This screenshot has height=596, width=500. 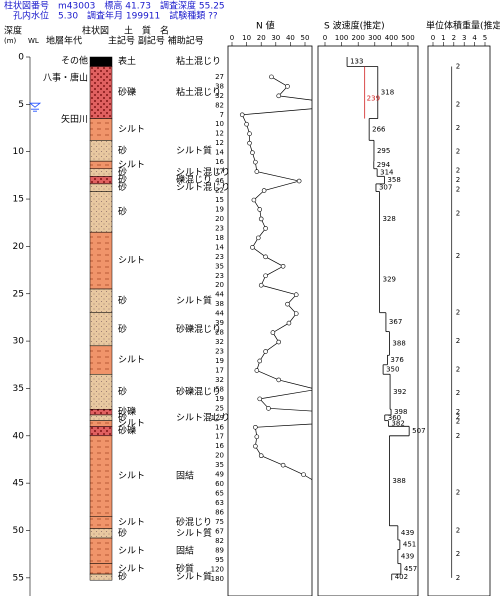 I want to click on n-value: 32, so click(x=219, y=380).